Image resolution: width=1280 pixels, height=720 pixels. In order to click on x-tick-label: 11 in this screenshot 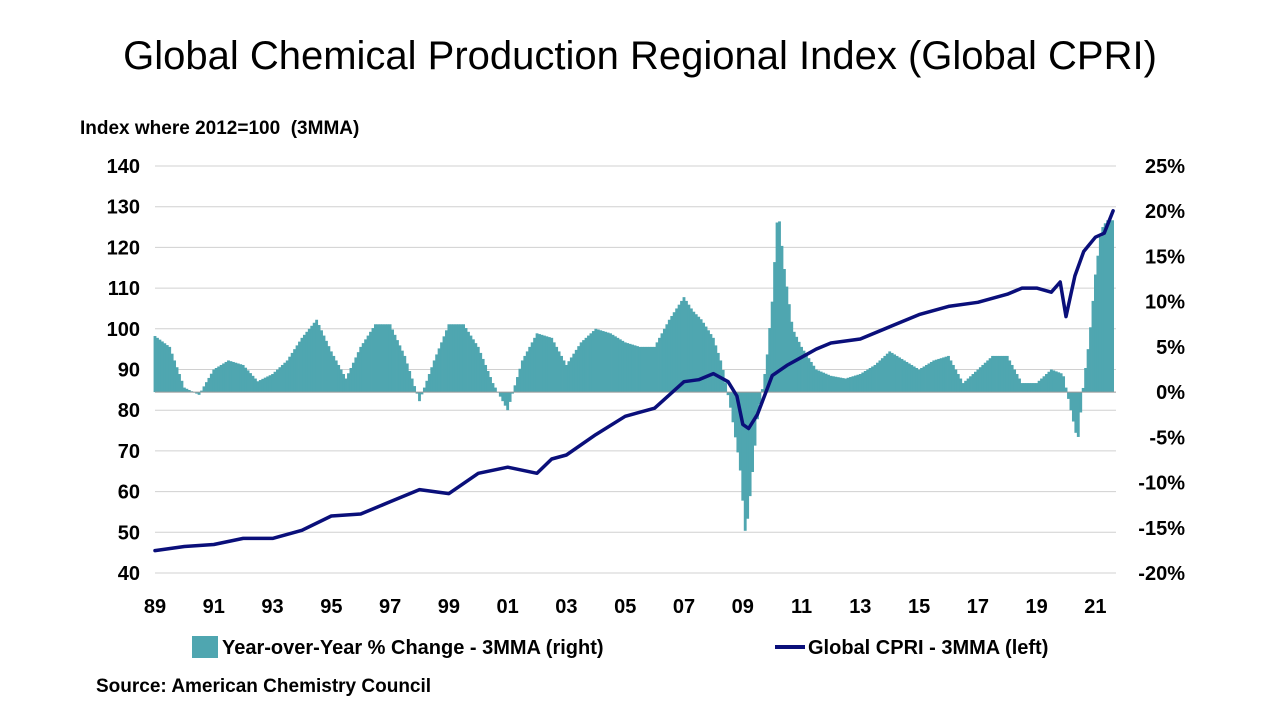, I will do `click(801, 607)`.